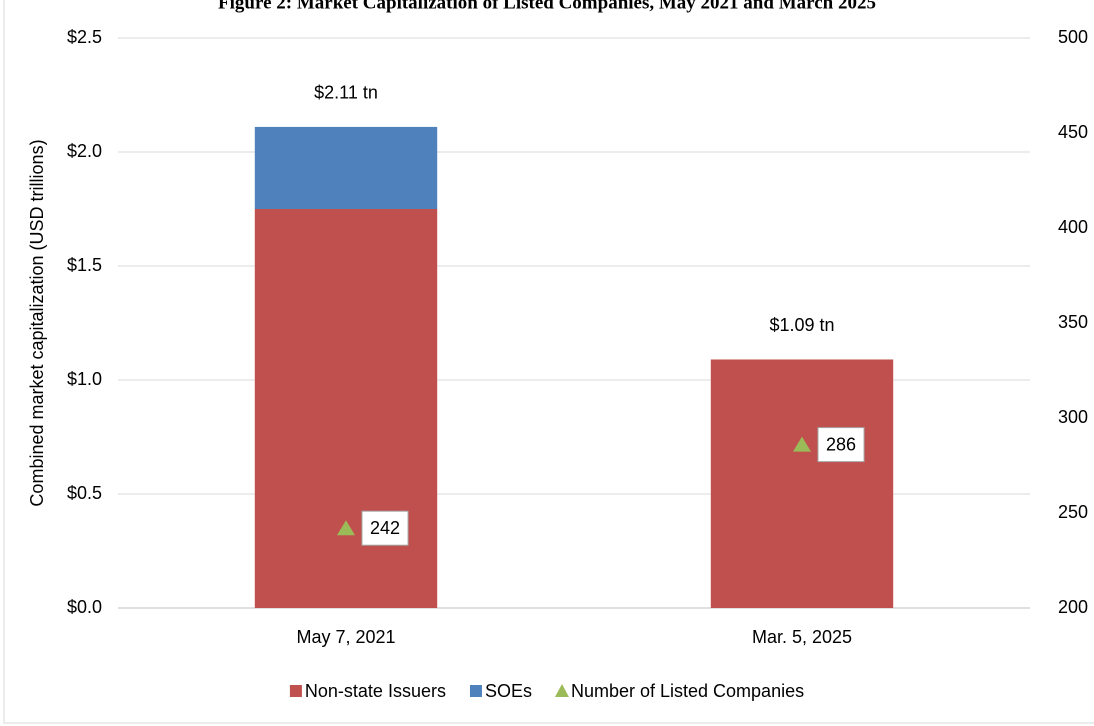  Describe the element at coordinates (84, 379) in the screenshot. I see `y-tick-label: $1.0` at that location.